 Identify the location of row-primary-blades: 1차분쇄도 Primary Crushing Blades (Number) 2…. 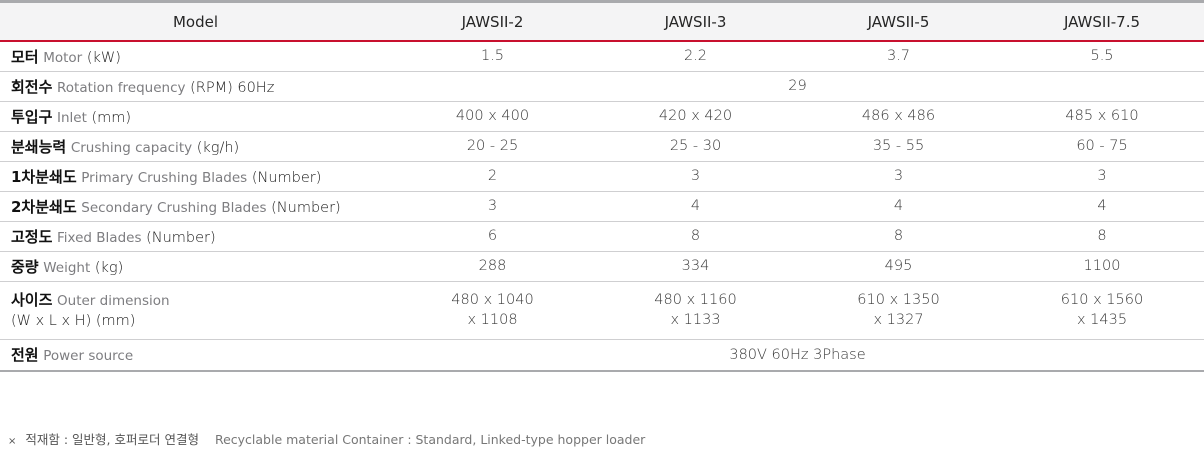
(602, 176).